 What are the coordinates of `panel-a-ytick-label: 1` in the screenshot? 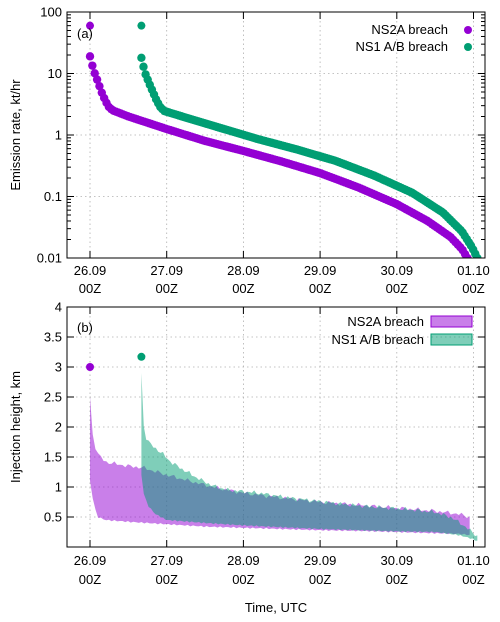 It's located at (58, 135).